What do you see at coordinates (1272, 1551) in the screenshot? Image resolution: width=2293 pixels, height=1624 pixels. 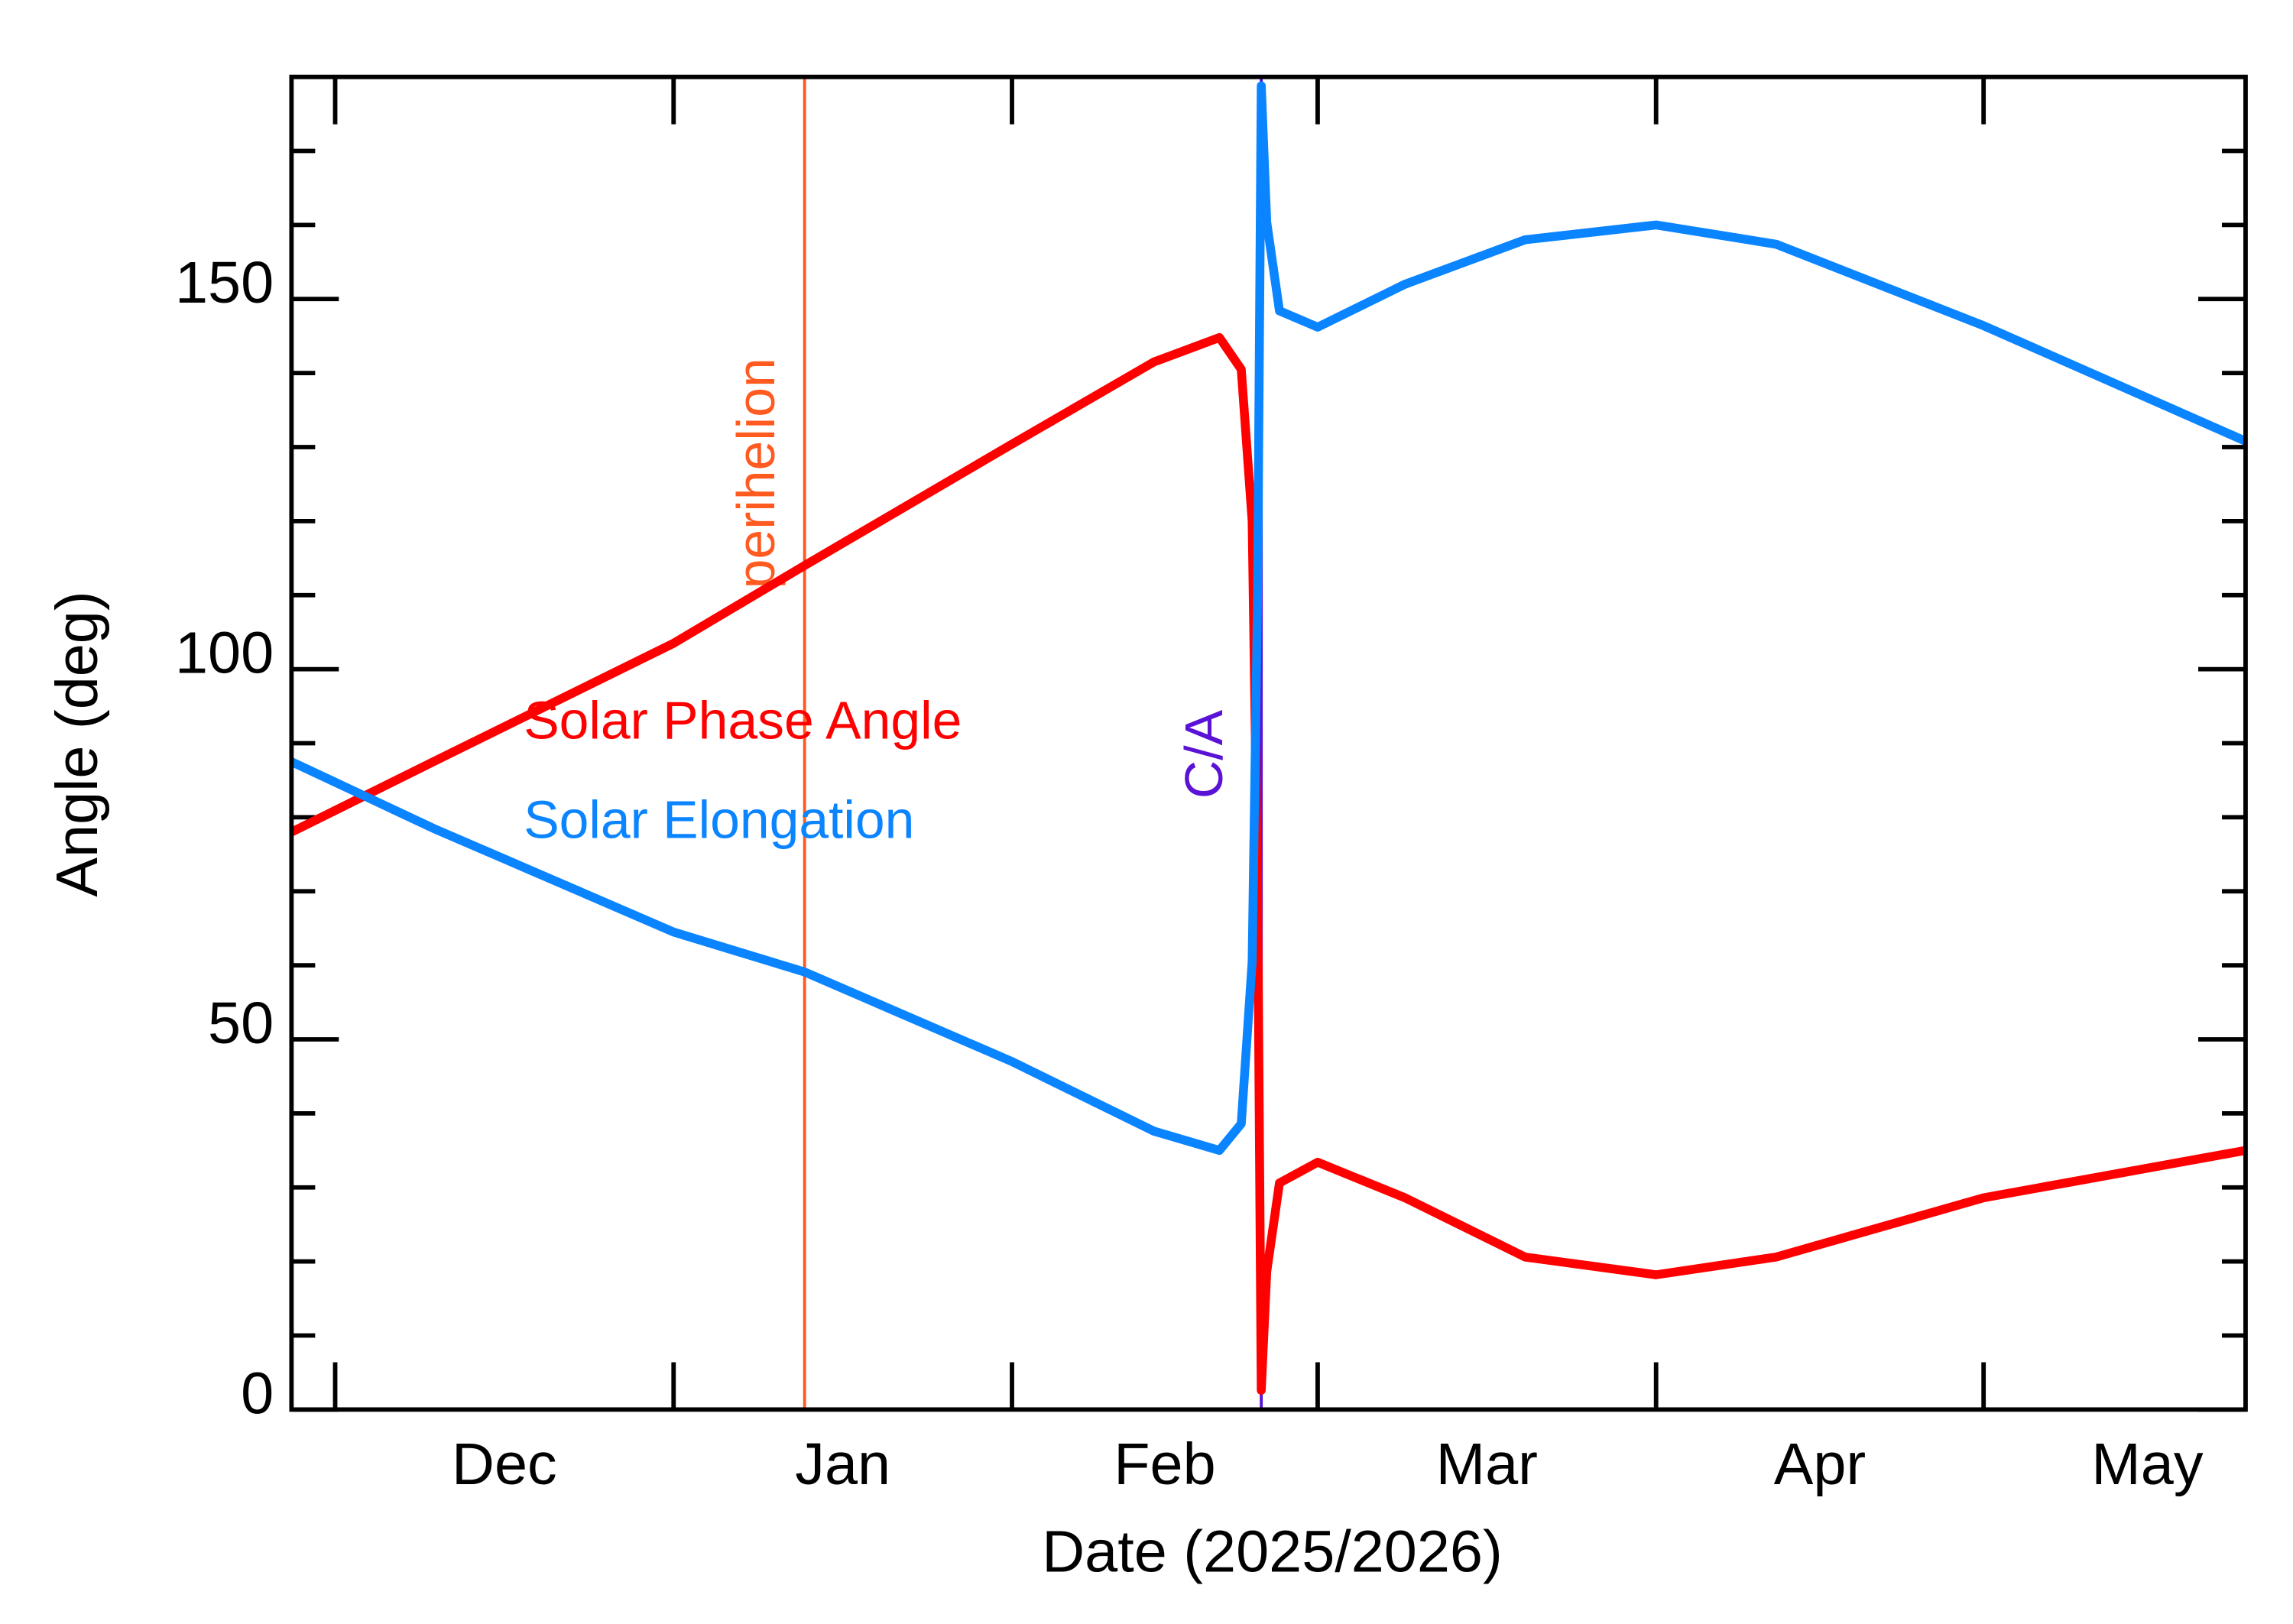 I see `x-axis-label: Date (2025/2026)` at bounding box center [1272, 1551].